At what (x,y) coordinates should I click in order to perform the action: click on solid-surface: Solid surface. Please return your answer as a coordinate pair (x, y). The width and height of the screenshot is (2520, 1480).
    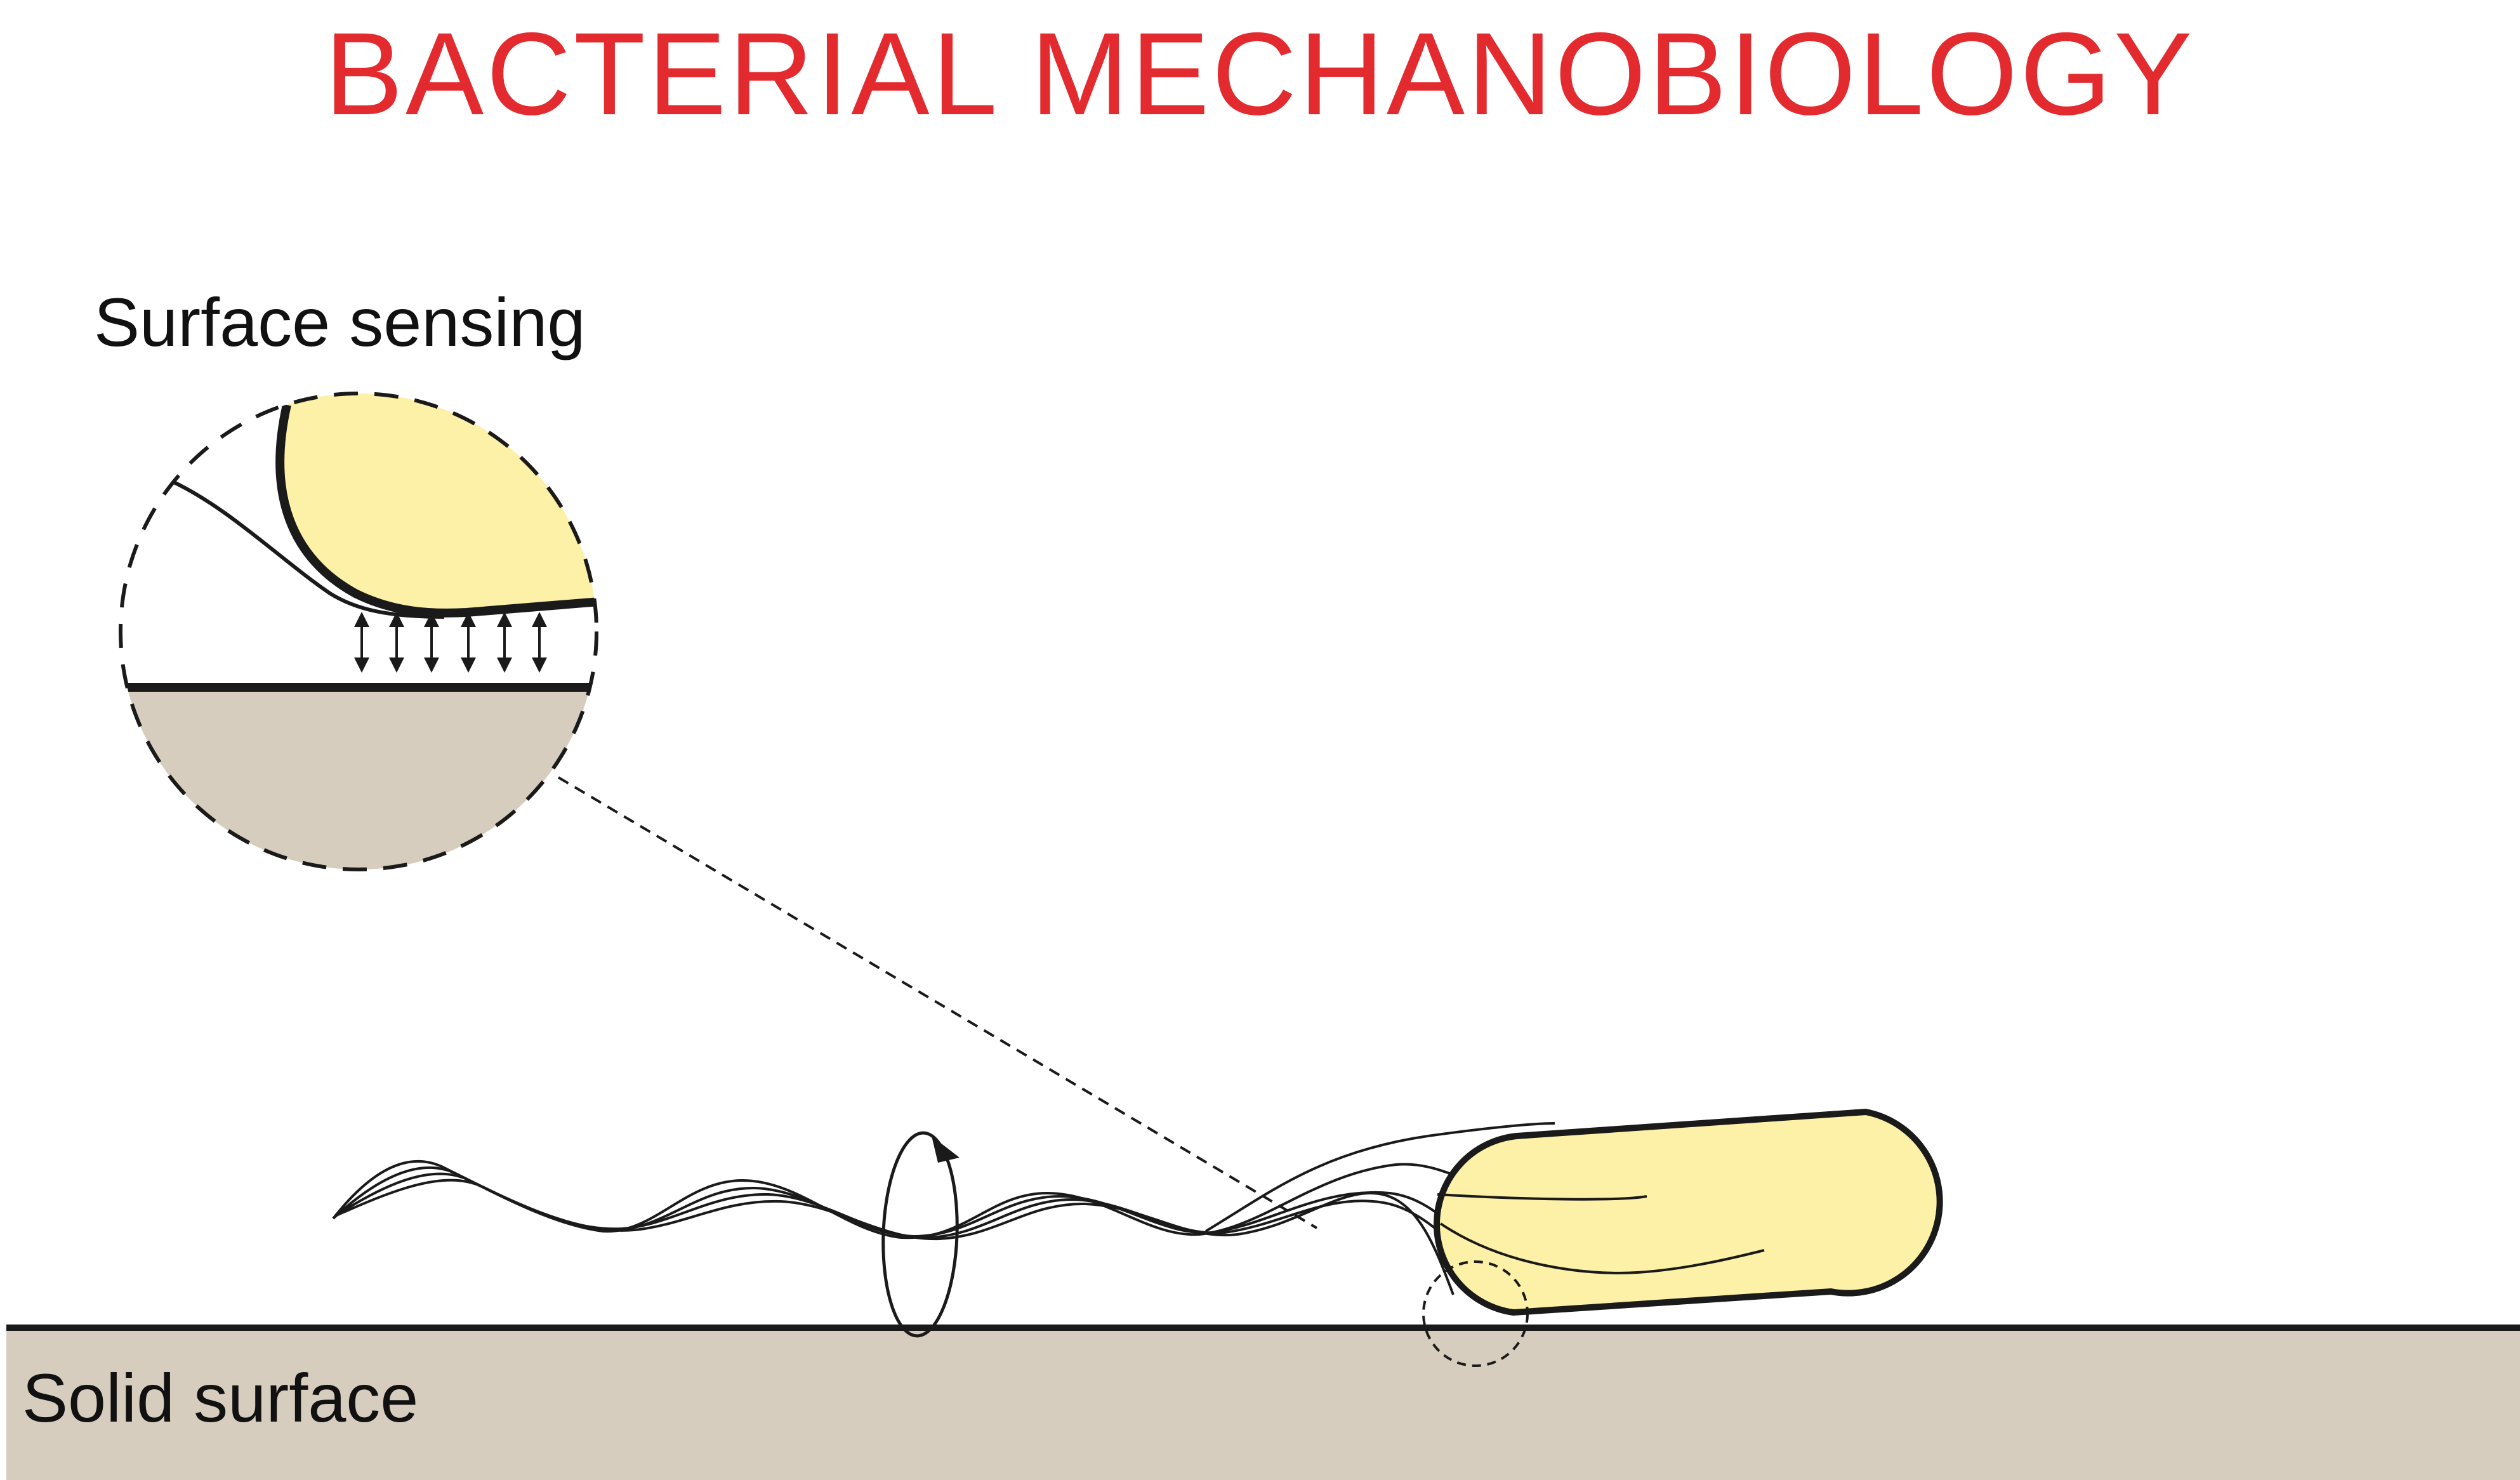
    Looking at the image, I should click on (1263, 1402).